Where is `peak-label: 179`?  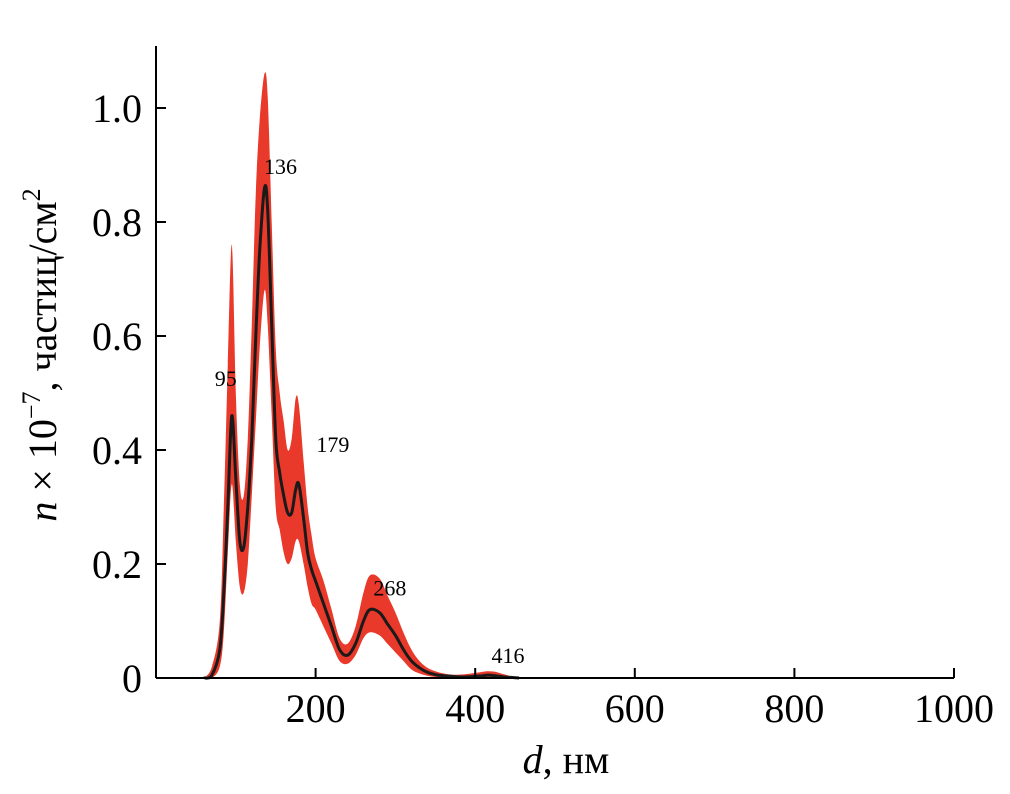
peak-label: 179 is located at coordinates (332, 444).